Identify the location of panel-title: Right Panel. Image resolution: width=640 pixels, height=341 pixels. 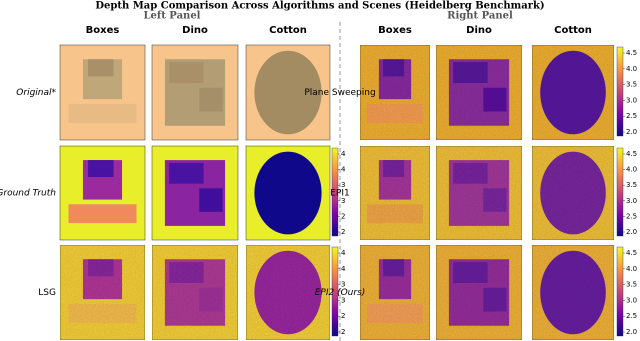
(480, 16).